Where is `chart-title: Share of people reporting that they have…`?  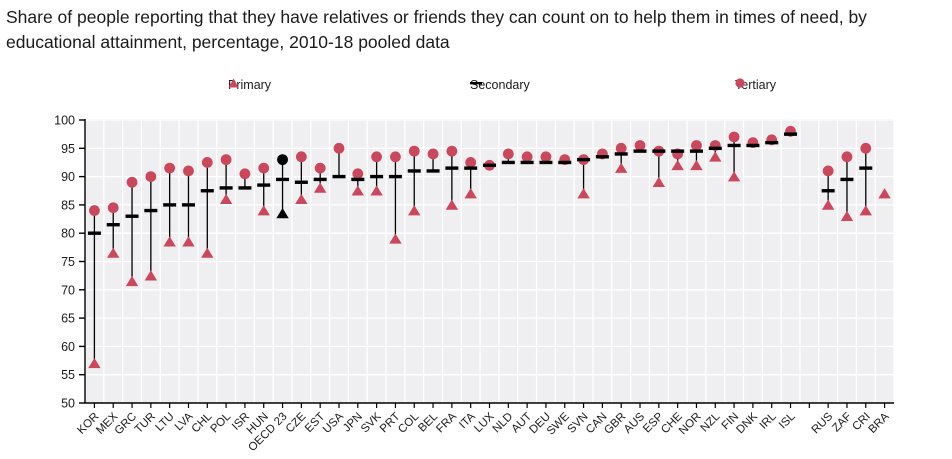 chart-title: Share of people reporting that they have… is located at coordinates (436, 29).